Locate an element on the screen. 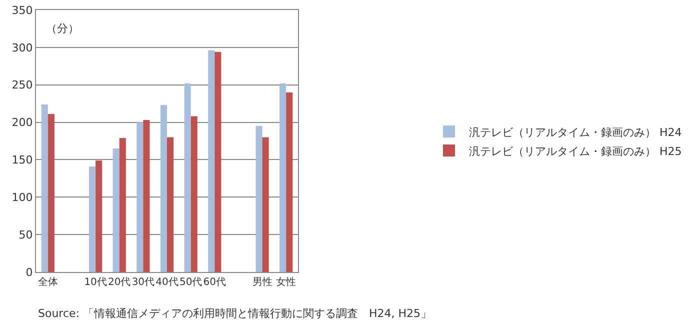  legend-label: 汎テレビ（リアルタイム・録画のみ） H25 is located at coordinates (575, 151).